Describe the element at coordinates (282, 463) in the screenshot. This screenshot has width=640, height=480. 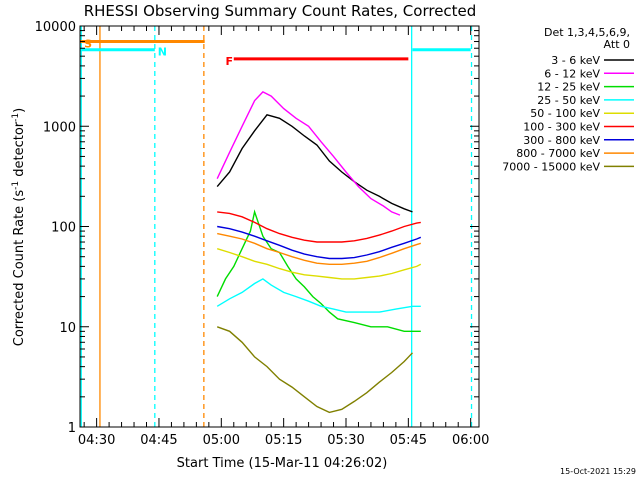
I see `x-axis-label: Start Time (15-Mar-11 04:26:02)` at that location.